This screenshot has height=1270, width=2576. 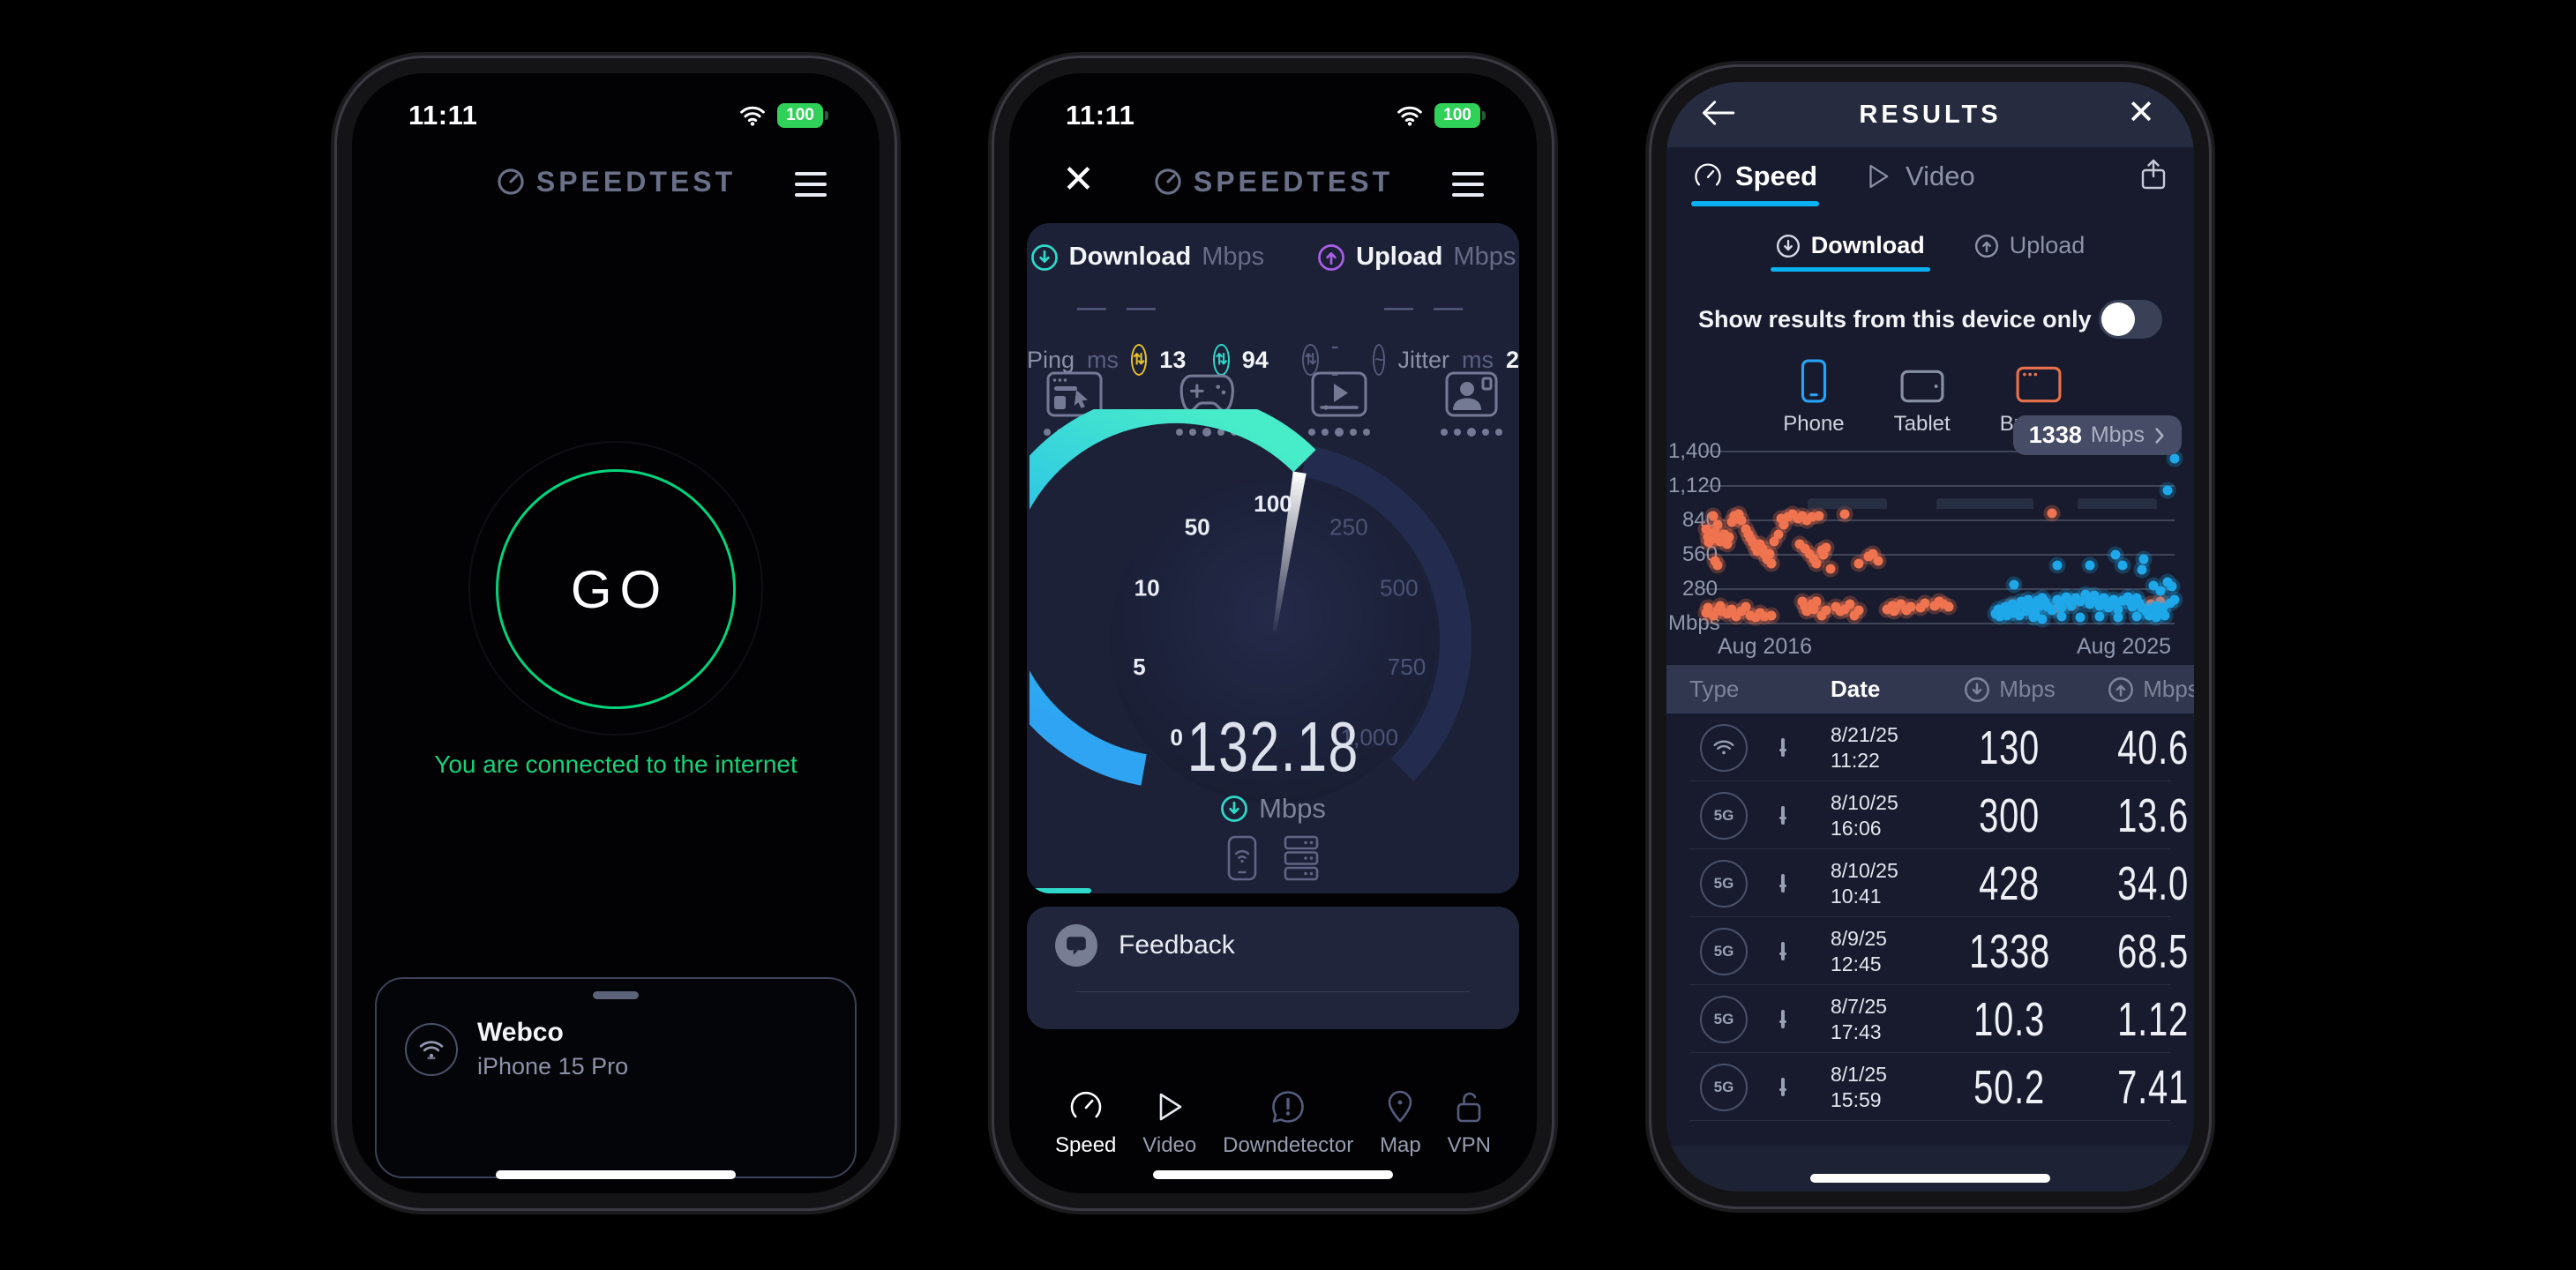 I want to click on play-icon, so click(x=1170, y=1105).